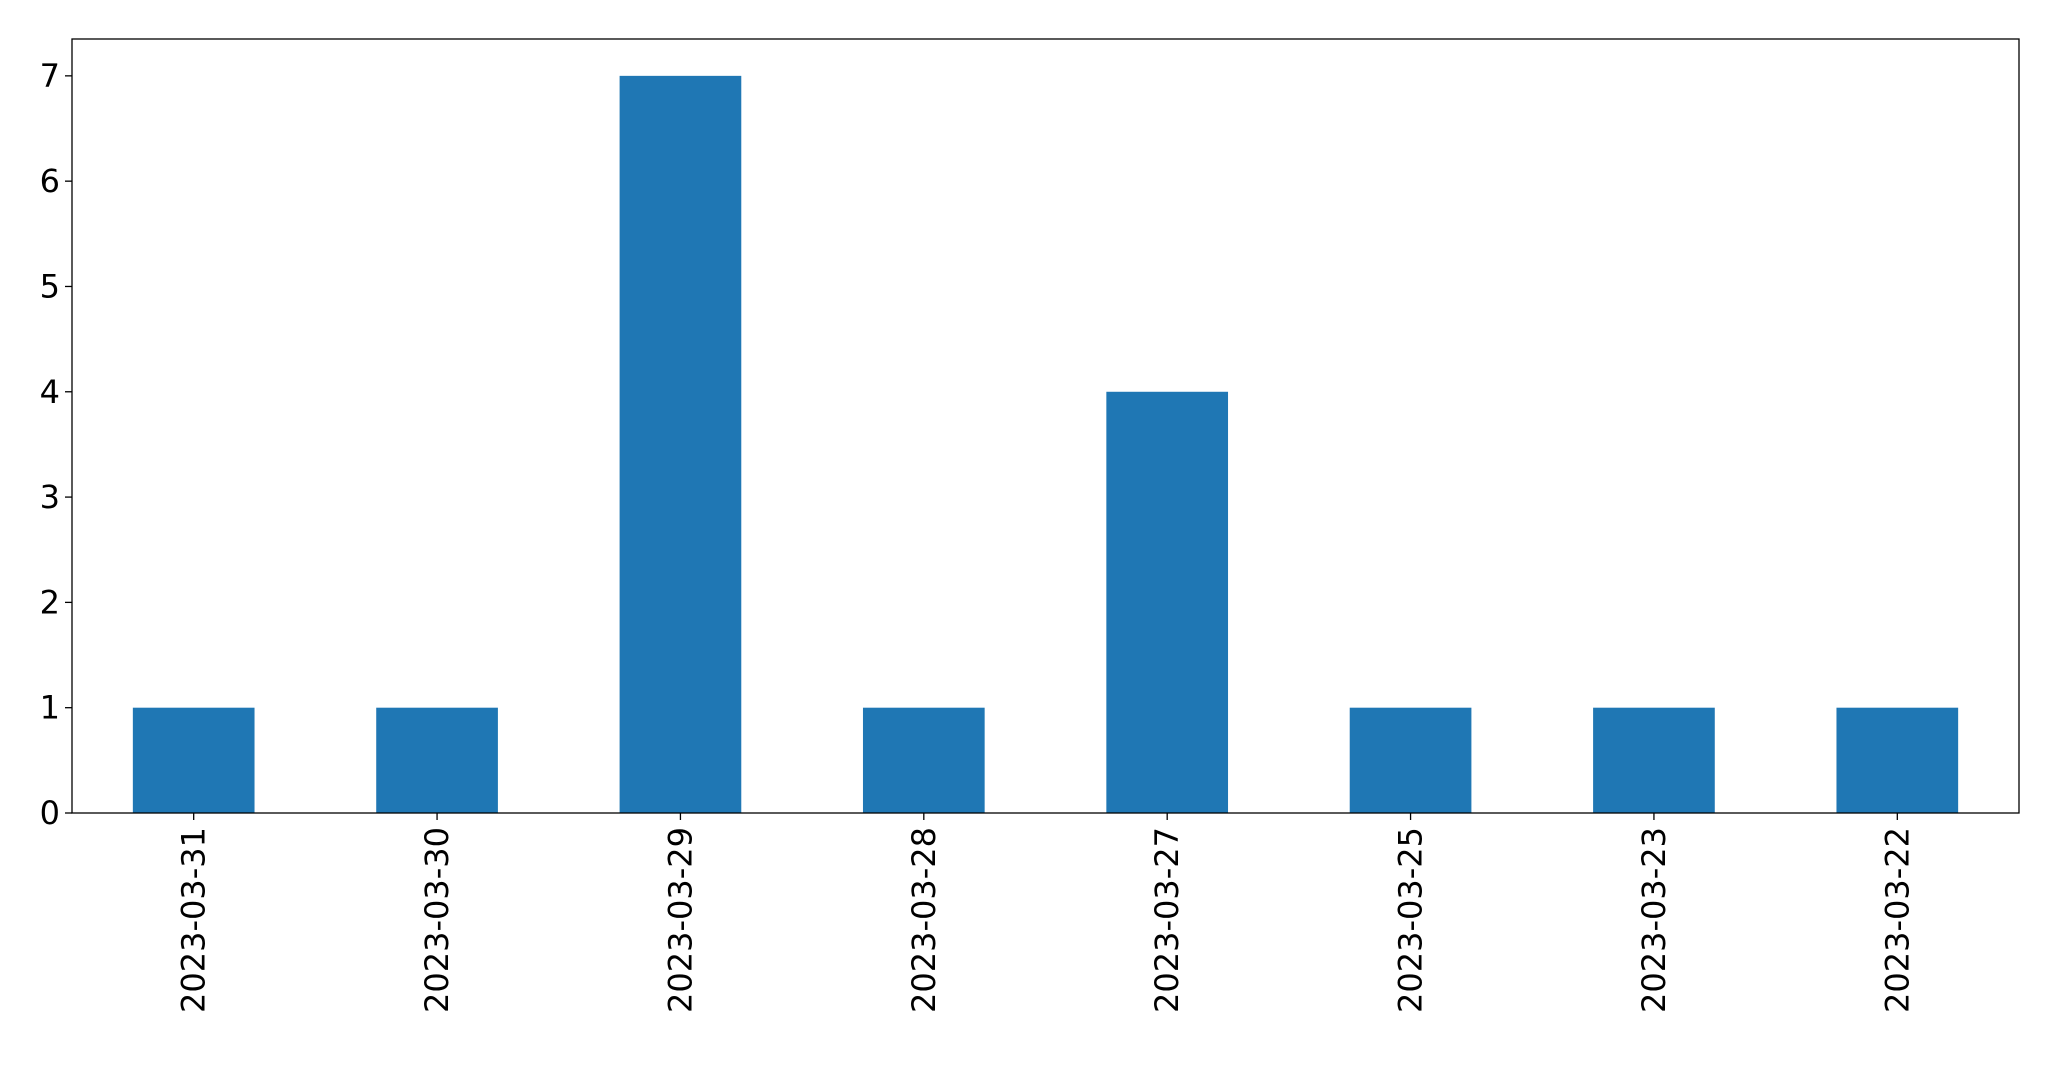 Image resolution: width=2049 pixels, height=1066 pixels. What do you see at coordinates (924, 920) in the screenshot?
I see `x-tick-label: 2023-03-28` at bounding box center [924, 920].